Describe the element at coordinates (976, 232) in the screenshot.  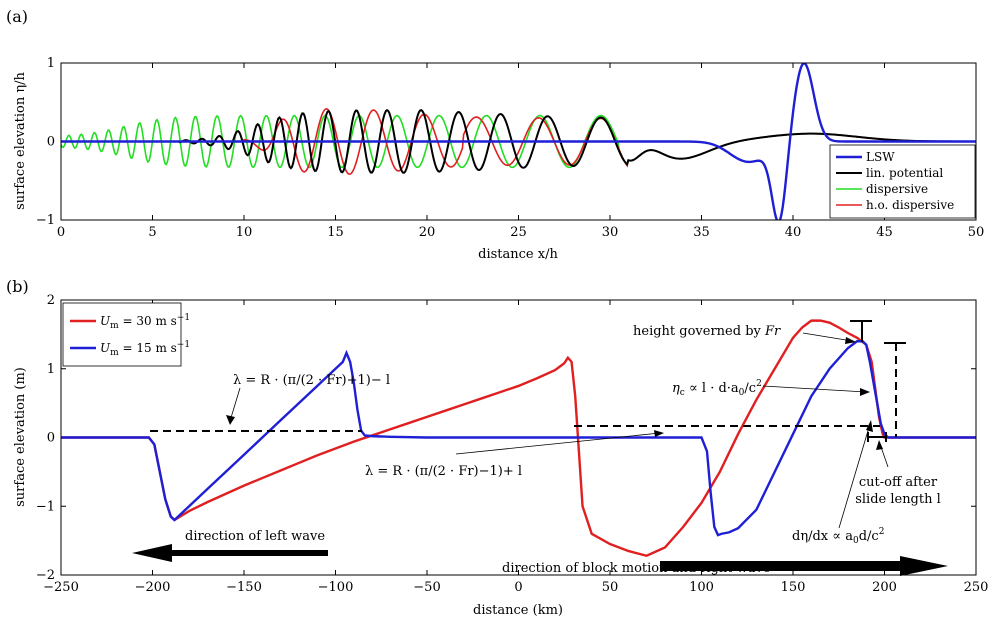
I see `panel-a-xtick-label: 50` at that location.